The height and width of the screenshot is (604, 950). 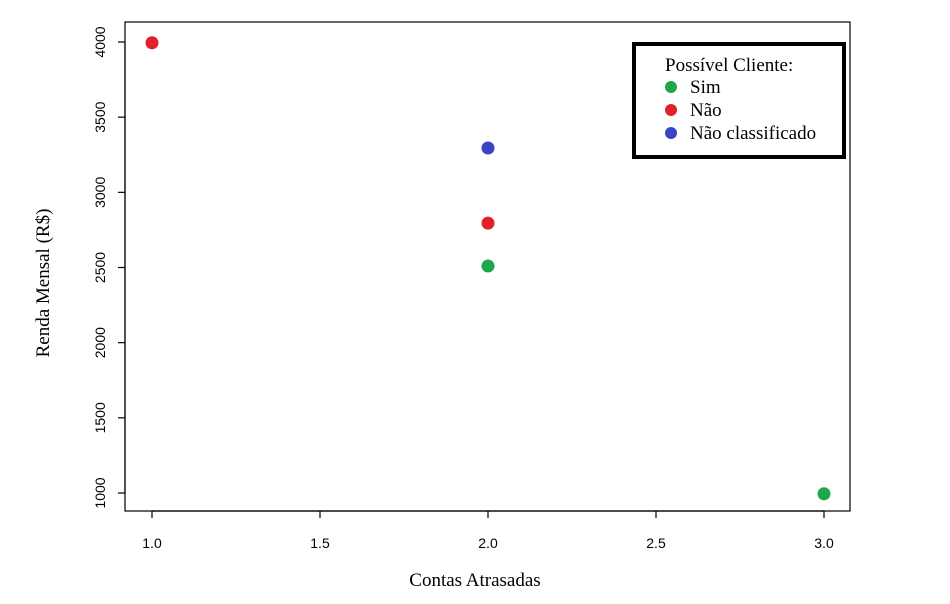 What do you see at coordinates (109, 267) in the screenshot?
I see `y-axis: 1000 1500 2000 2500 3000 3500 4000` at bounding box center [109, 267].